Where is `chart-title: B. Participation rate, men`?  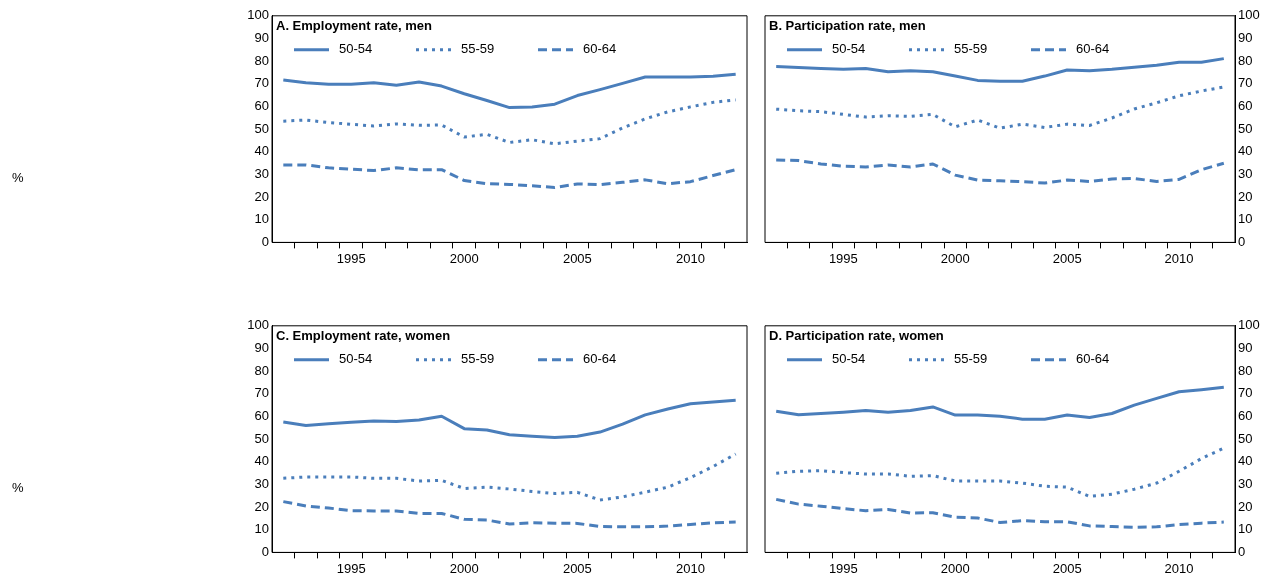
chart-title: B. Participation rate, men is located at coordinates (847, 26).